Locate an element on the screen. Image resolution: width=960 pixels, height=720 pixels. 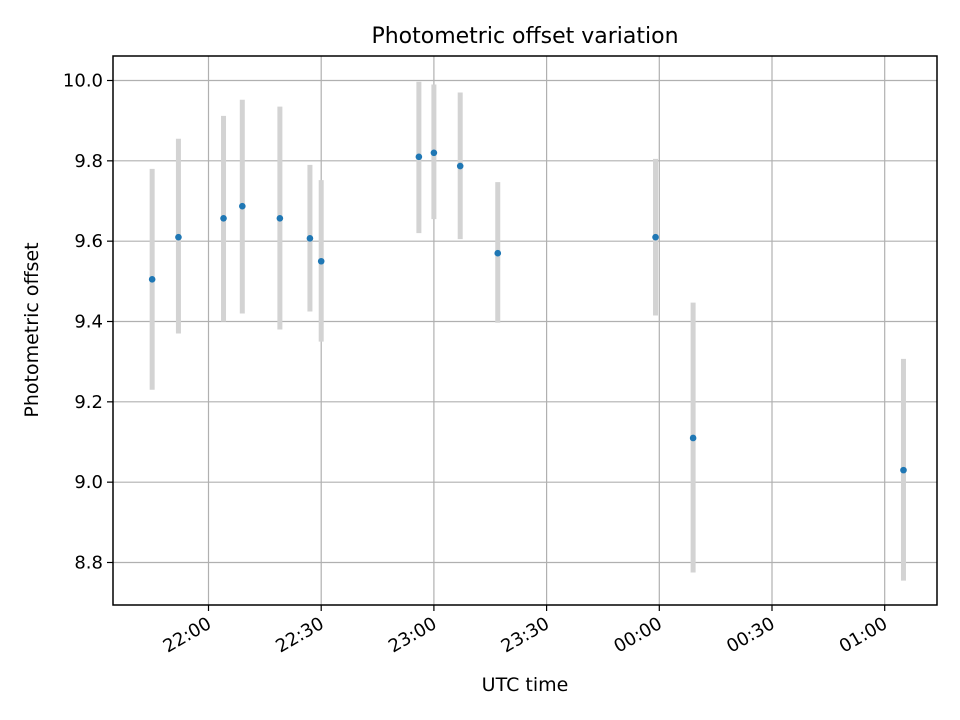
y-tick-label: 9.8 is located at coordinates (88, 161).